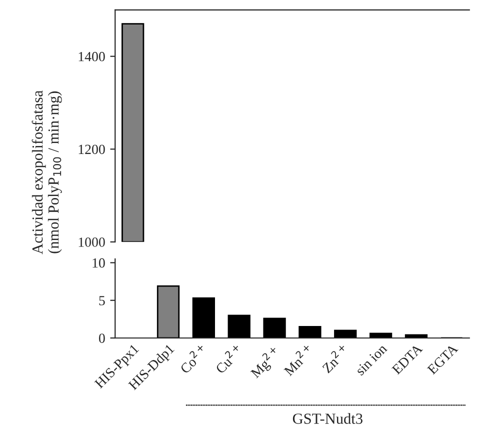 The image size is (492, 432). I want to click on x-tick-label: Mn$^{2+}$, so click(297, 359).